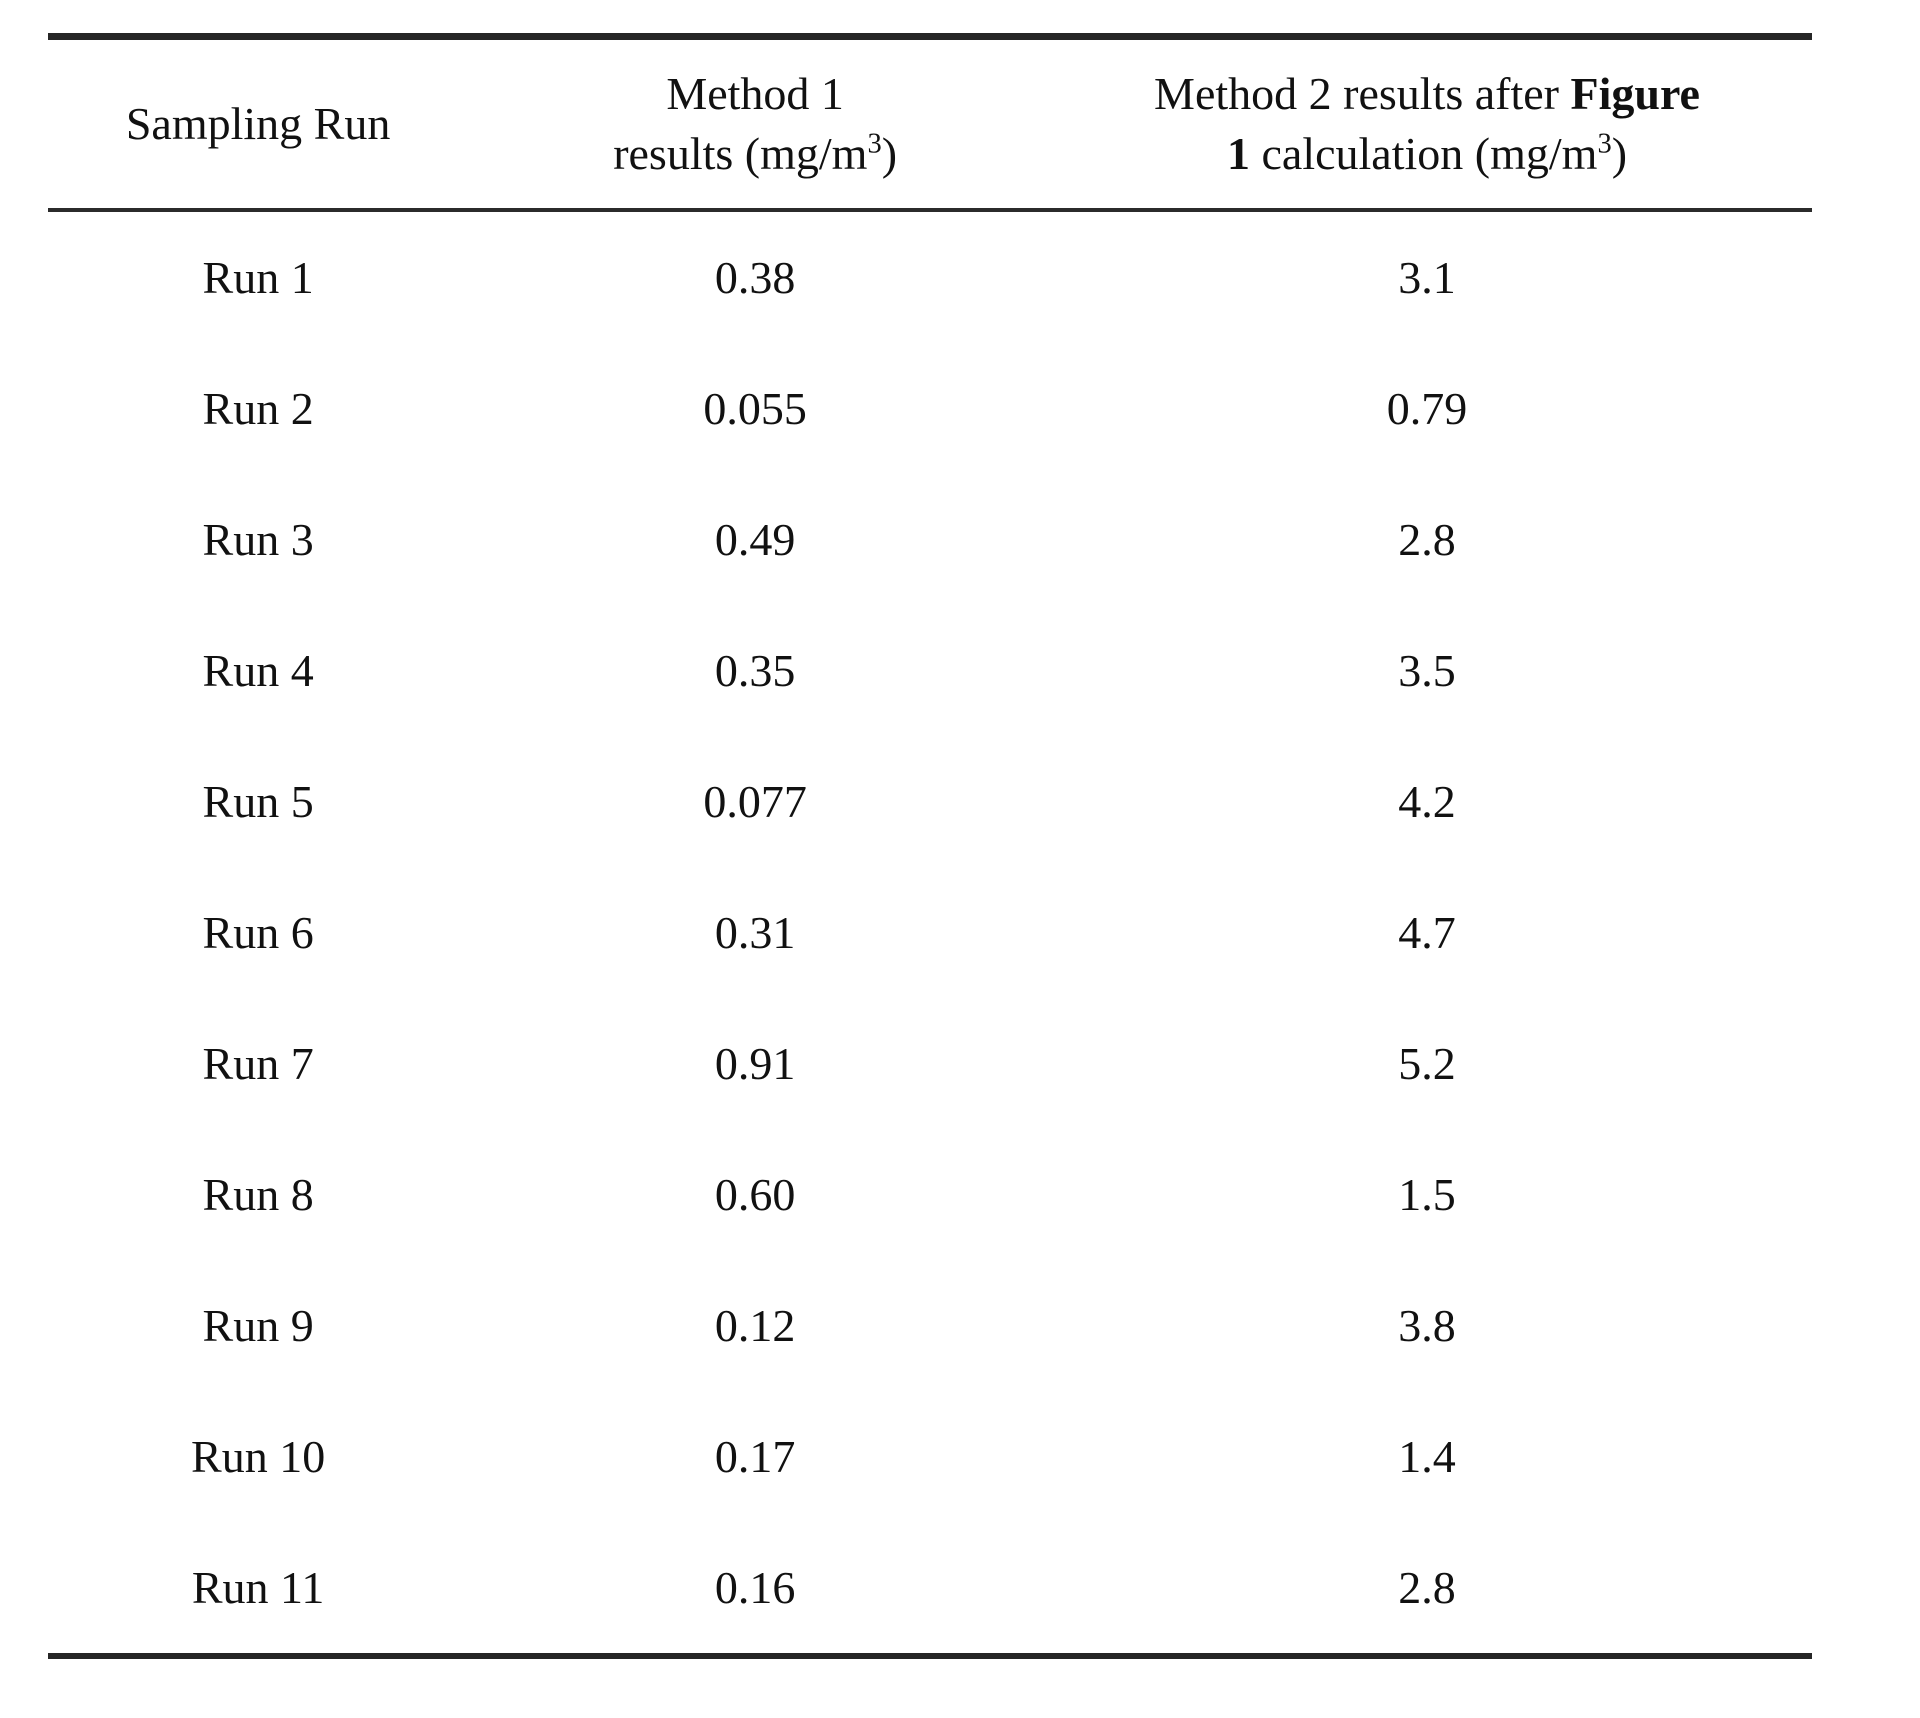 The height and width of the screenshot is (1718, 1920). Describe the element at coordinates (930, 408) in the screenshot. I see `table-row: Run 2 0.055 0.79` at that location.